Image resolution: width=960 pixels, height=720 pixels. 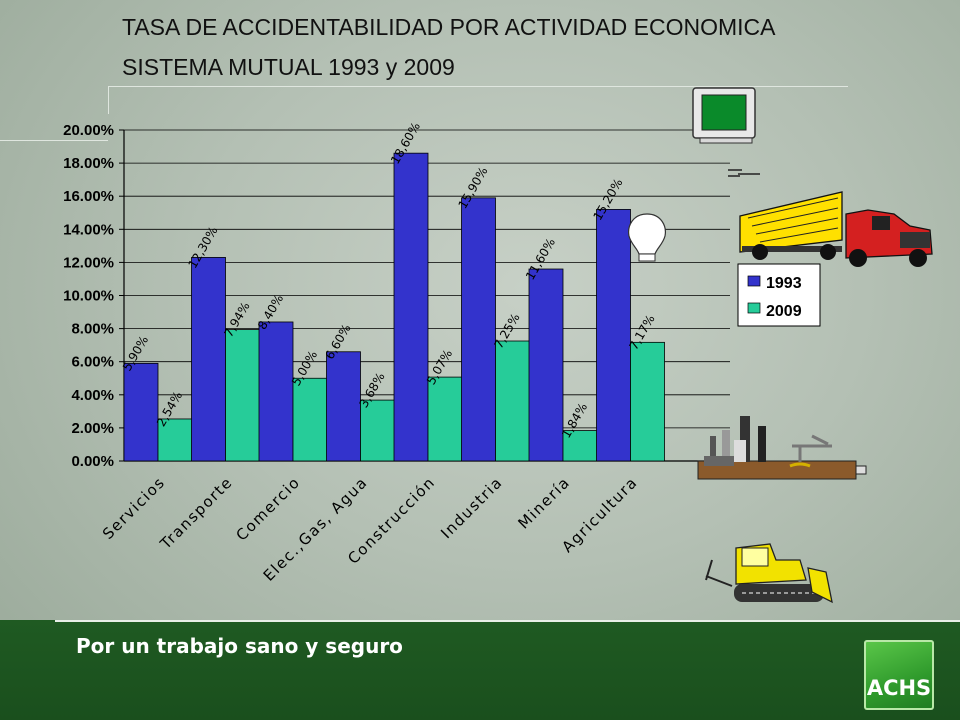 What do you see at coordinates (784, 283) in the screenshot?
I see `legend-label-1993: 1993` at bounding box center [784, 283].